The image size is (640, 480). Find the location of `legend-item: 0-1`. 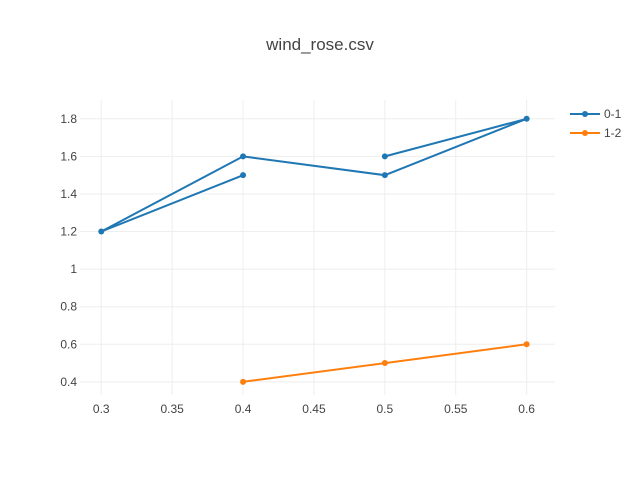

legend-item: 0-1 is located at coordinates (596, 114).